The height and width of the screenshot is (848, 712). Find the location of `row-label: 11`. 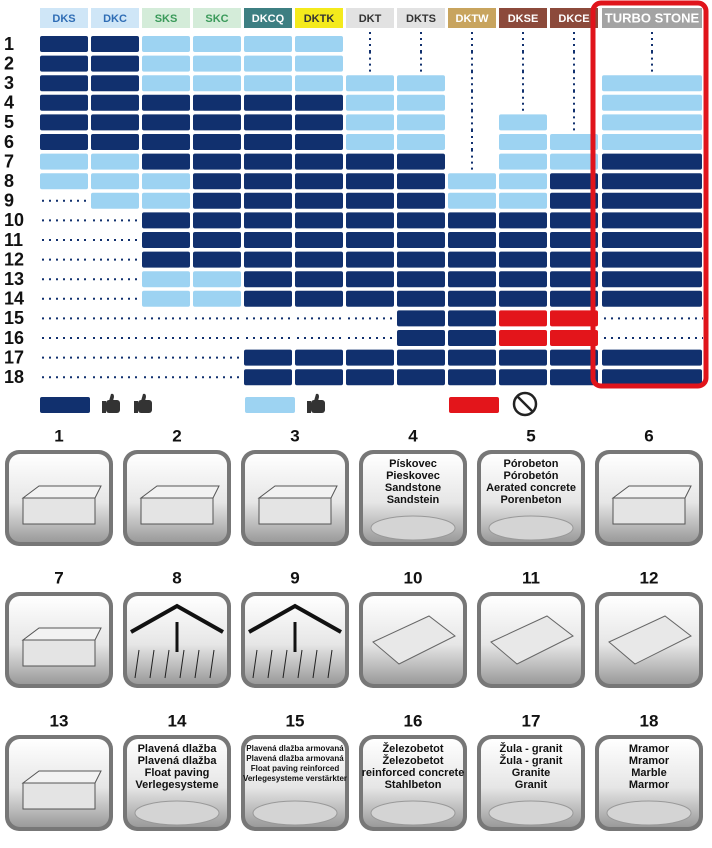

row-label: 11 is located at coordinates (13, 240).